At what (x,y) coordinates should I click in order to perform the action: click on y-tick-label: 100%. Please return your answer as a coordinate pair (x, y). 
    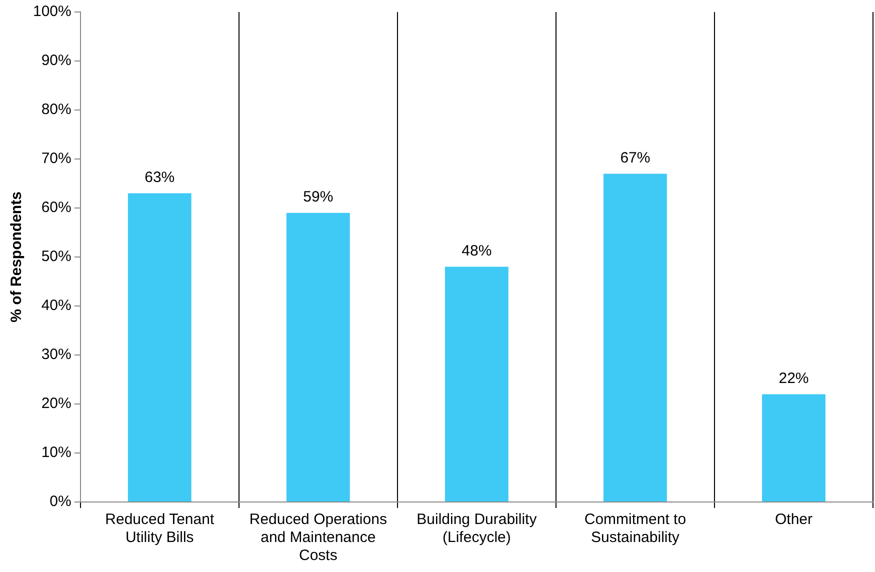
    Looking at the image, I should click on (52, 11).